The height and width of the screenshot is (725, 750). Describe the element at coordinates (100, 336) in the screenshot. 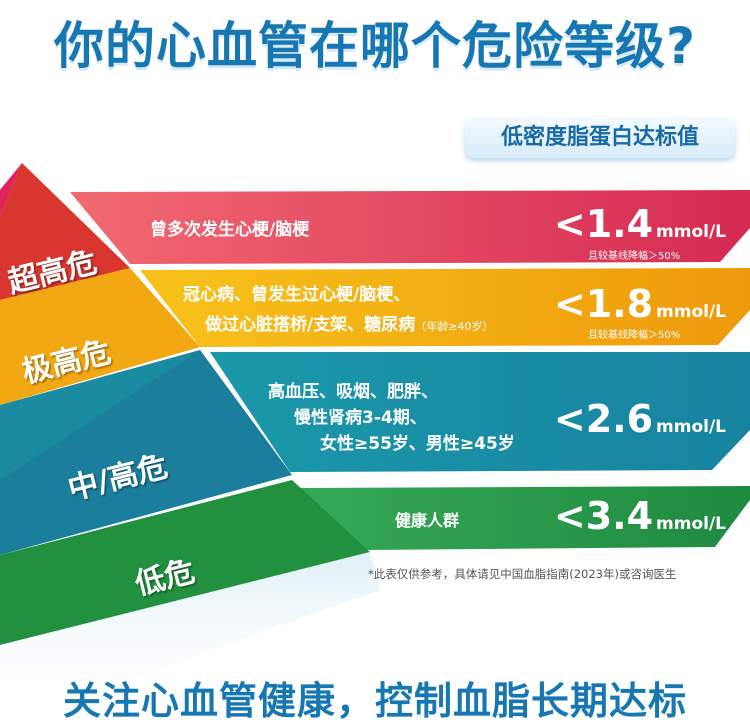

I see `pyramid-very-high` at that location.